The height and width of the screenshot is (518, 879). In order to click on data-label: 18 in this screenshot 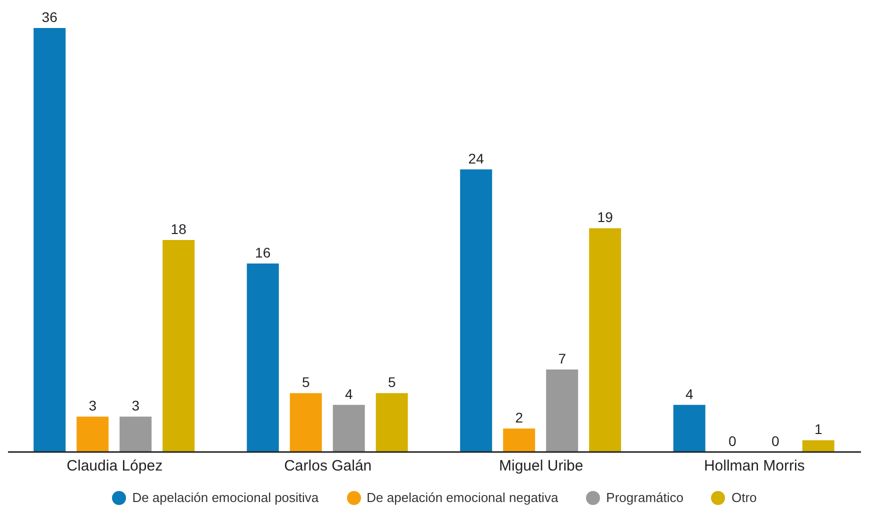, I will do `click(178, 229)`.